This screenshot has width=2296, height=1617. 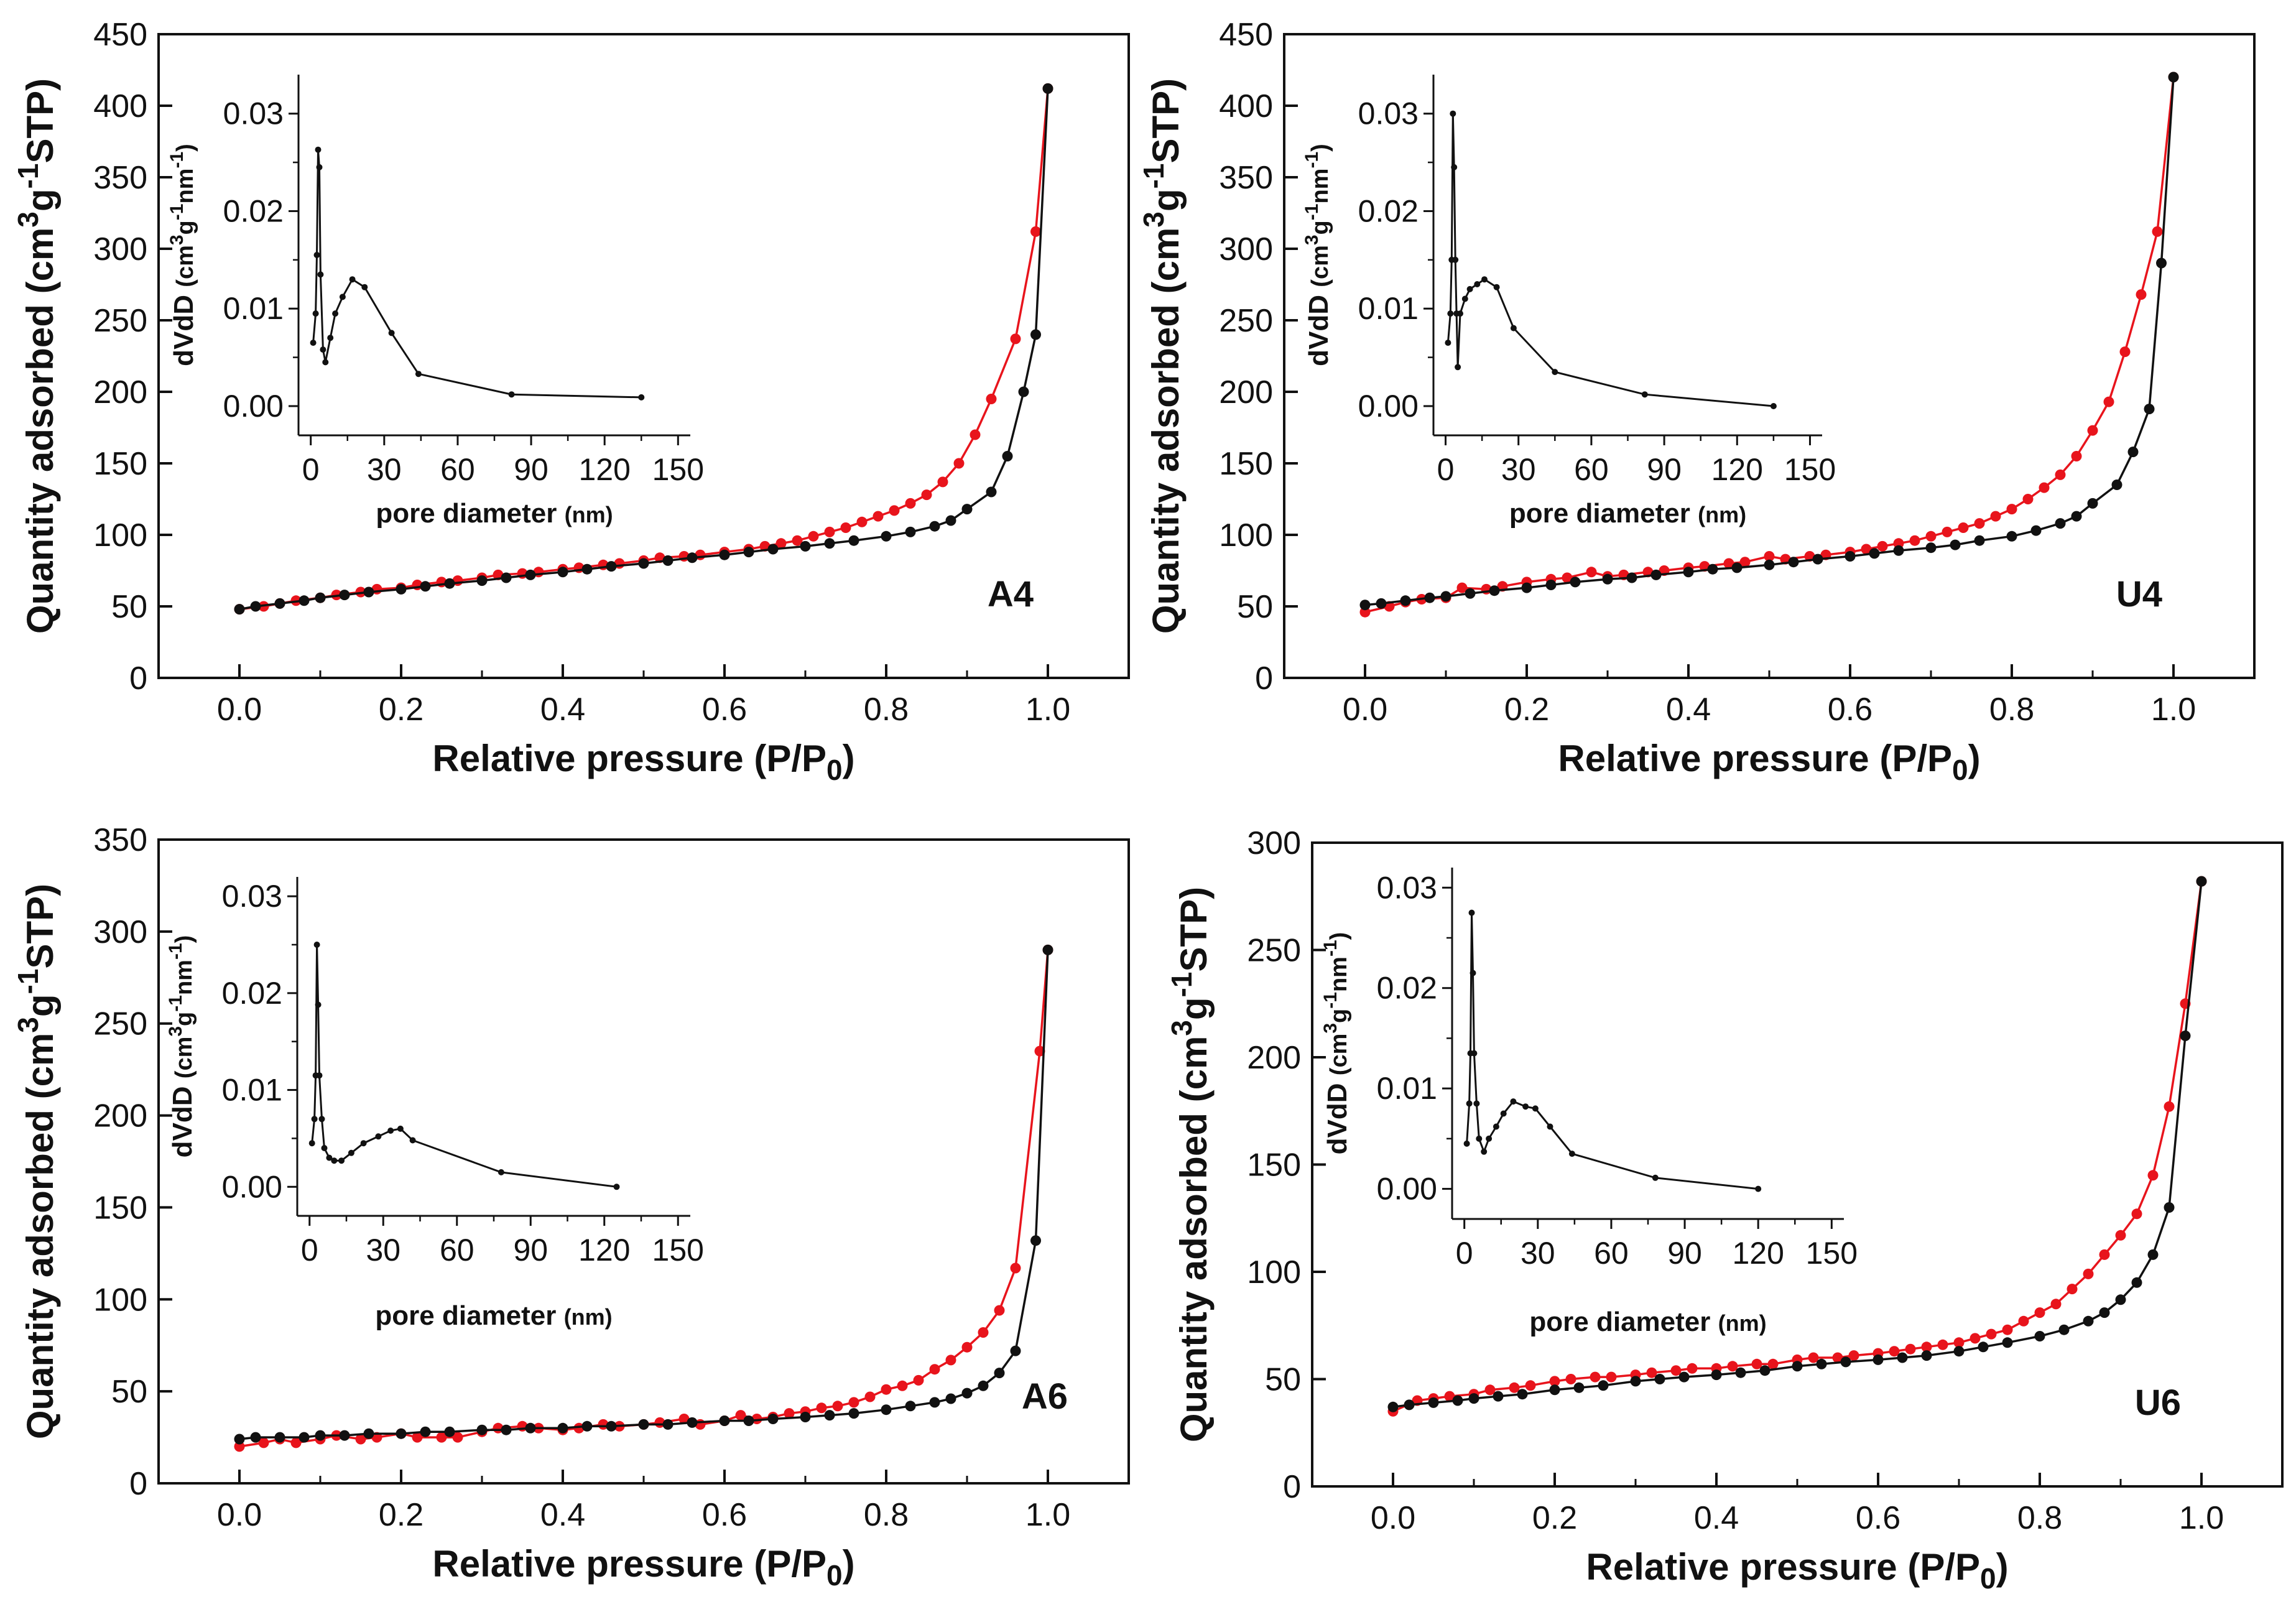 What do you see at coordinates (1047, 1515) in the screenshot?
I see `x-tick-label: 1.0` at bounding box center [1047, 1515].